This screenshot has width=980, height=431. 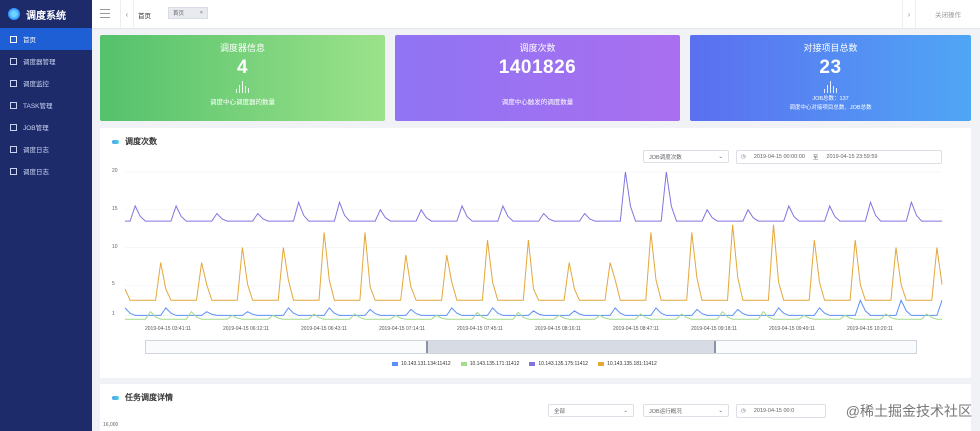 I want to click on hamburger-icon, so click(x=105, y=15).